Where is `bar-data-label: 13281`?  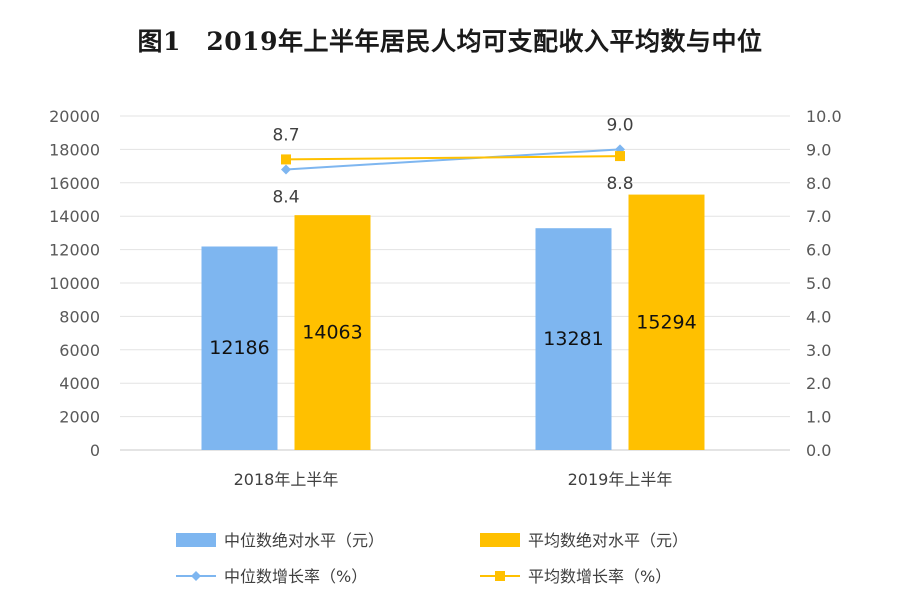 bar-data-label: 13281 is located at coordinates (573, 339).